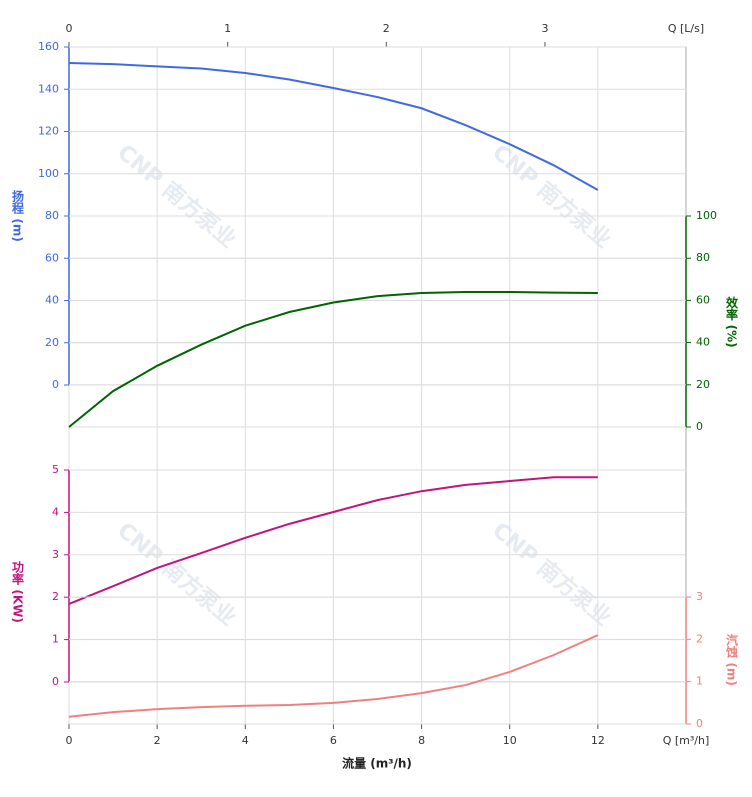  I want to click on x-tick-label: 6, so click(333, 740).